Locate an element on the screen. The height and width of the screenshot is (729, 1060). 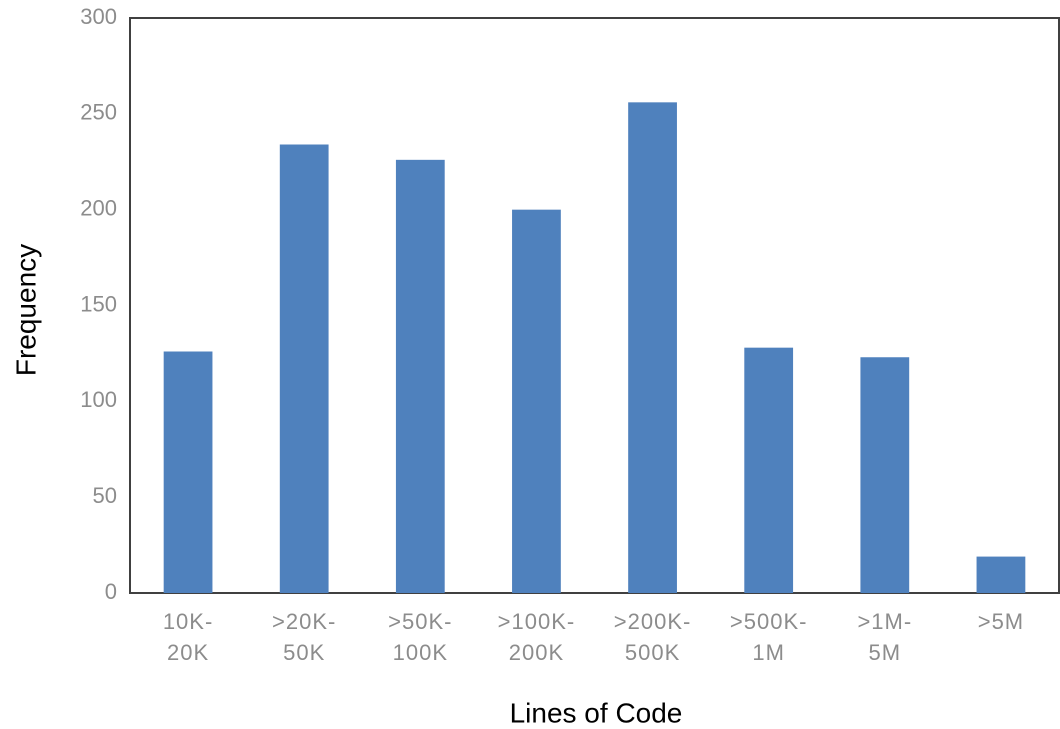
x-tick-label: >200K-500K is located at coordinates (652, 637).